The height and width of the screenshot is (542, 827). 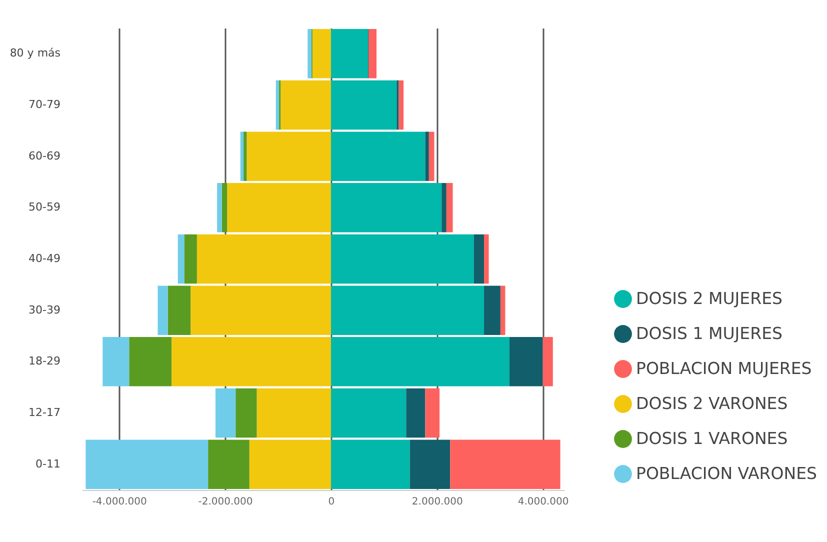 What do you see at coordinates (44, 104) in the screenshot?
I see `y-tick-label: 70-79` at bounding box center [44, 104].